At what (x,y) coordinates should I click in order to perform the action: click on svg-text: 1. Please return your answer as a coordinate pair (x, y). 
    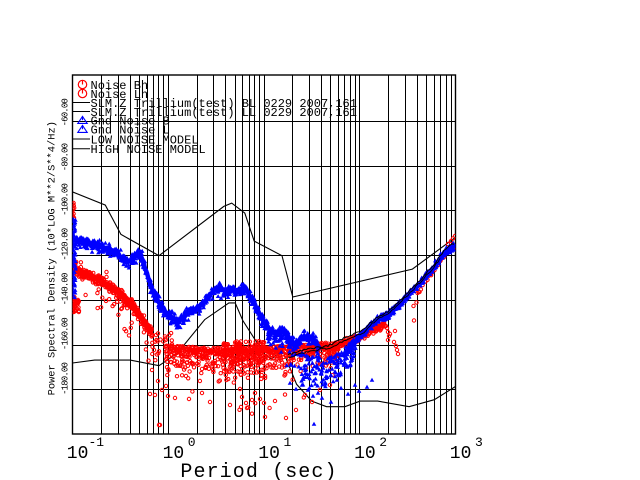
    Looking at the image, I should click on (288, 442).